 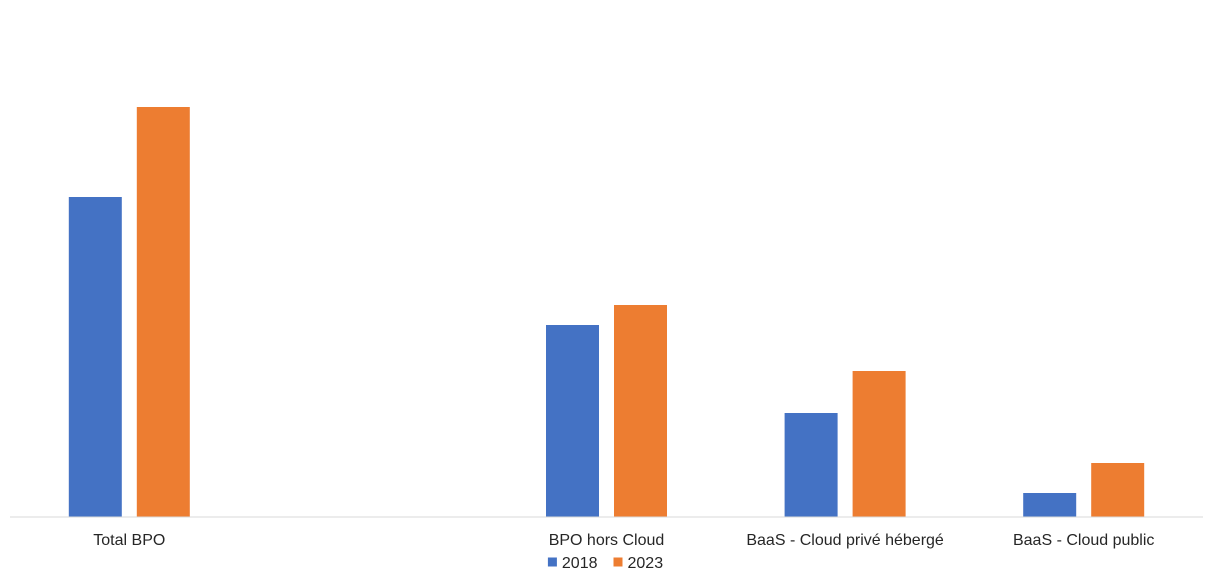 I want to click on x-tick-label: BaaS - Cloud privé hébergé, so click(x=845, y=540).